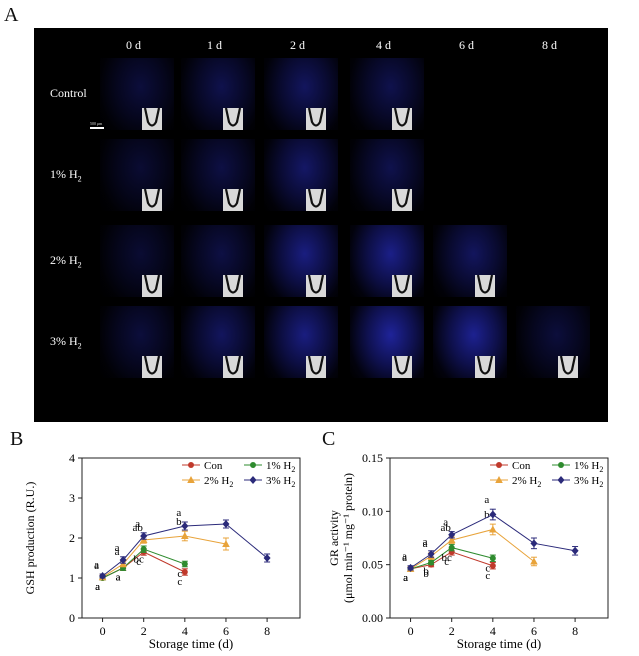 This screenshot has height=656, width=639. I want to click on x-tick-label: 8, so click(267, 631).